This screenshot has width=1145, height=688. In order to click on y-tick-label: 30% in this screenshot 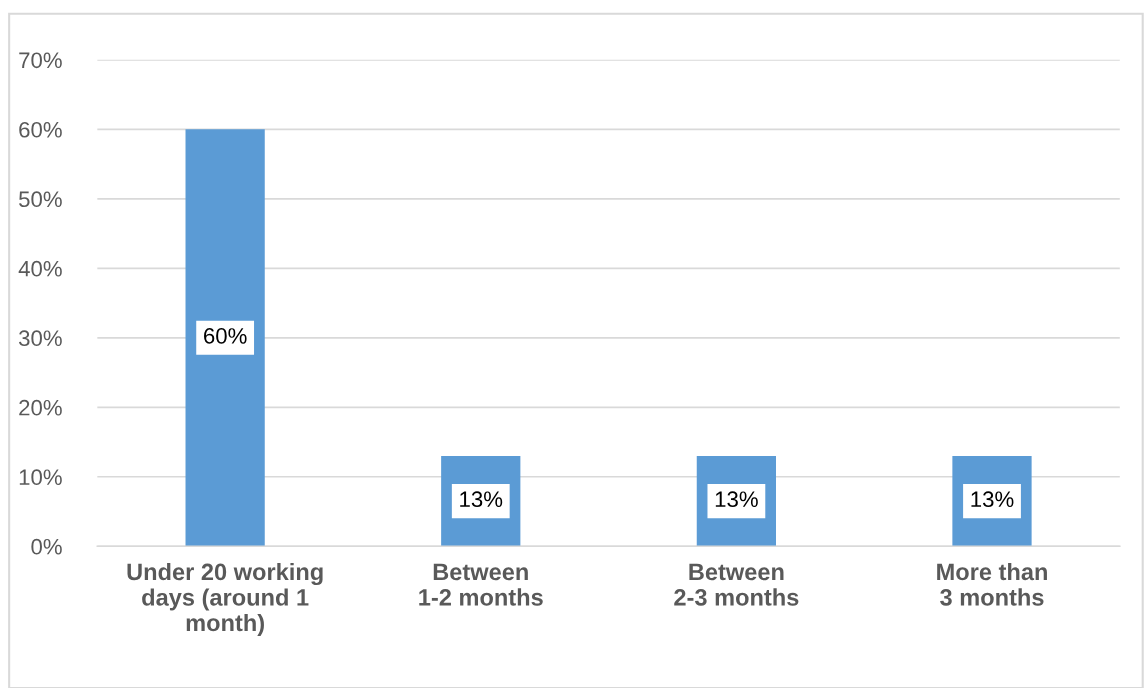, I will do `click(40, 338)`.